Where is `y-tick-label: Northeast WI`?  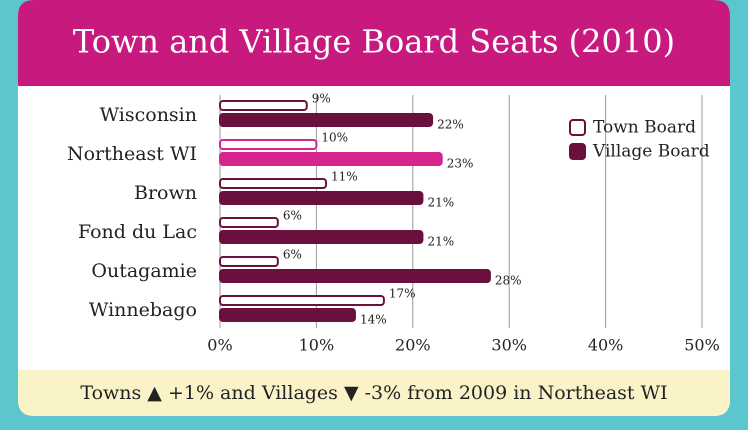
y-tick-label: Northeast WI is located at coordinates (132, 154).